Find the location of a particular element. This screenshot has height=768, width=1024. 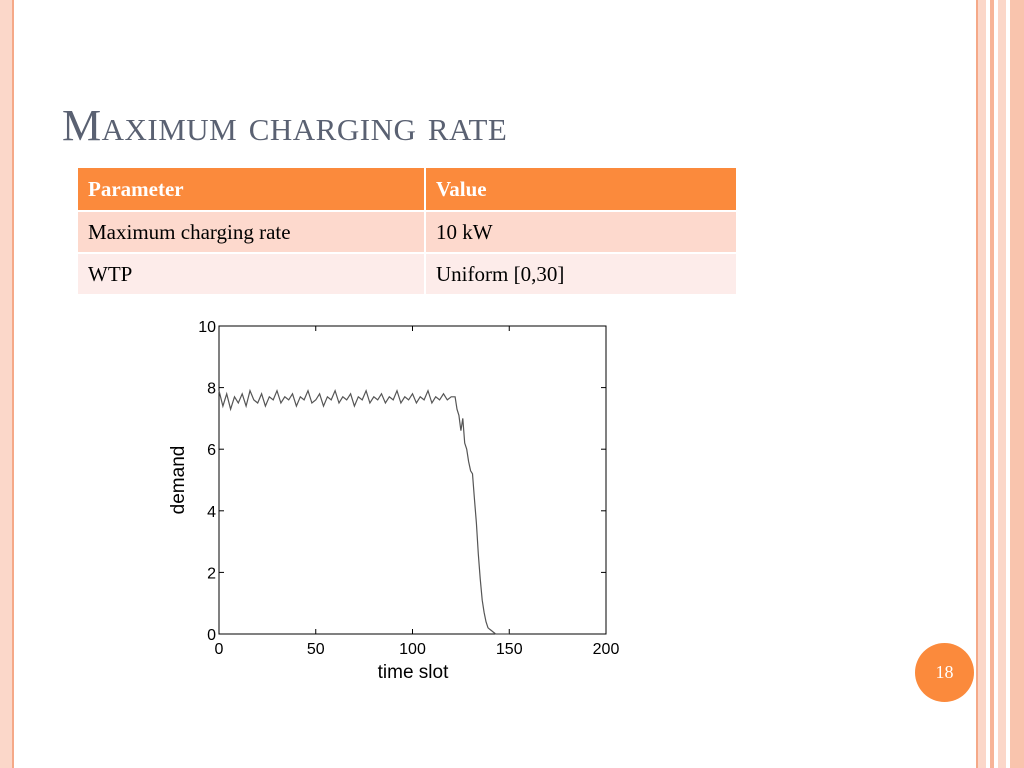

table-header-row: Parameter Value is located at coordinates (407, 189).